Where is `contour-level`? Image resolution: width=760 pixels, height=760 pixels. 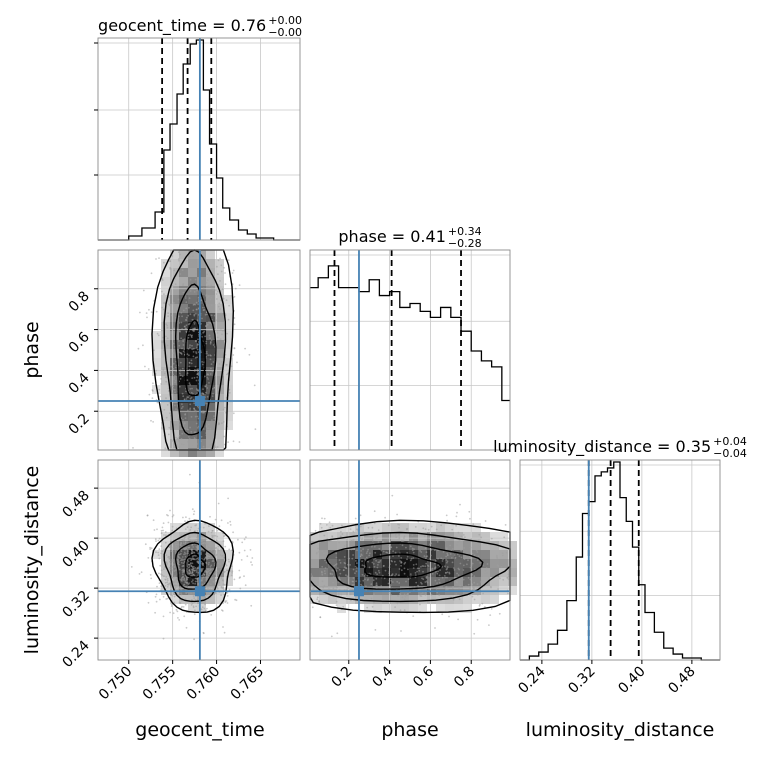
contour-level is located at coordinates (403, 565).